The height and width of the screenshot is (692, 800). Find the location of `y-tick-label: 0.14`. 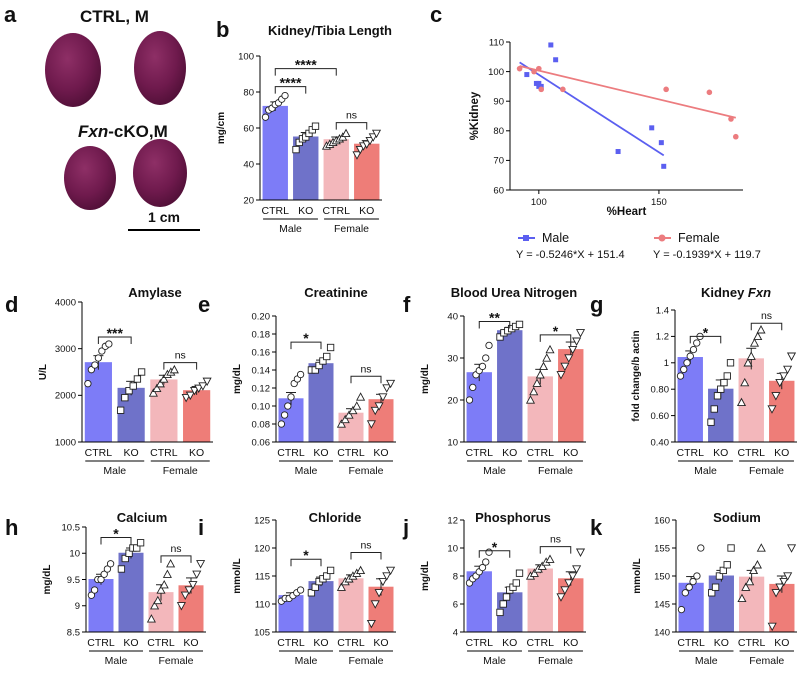

y-tick-label: 0.14 is located at coordinates (261, 370).